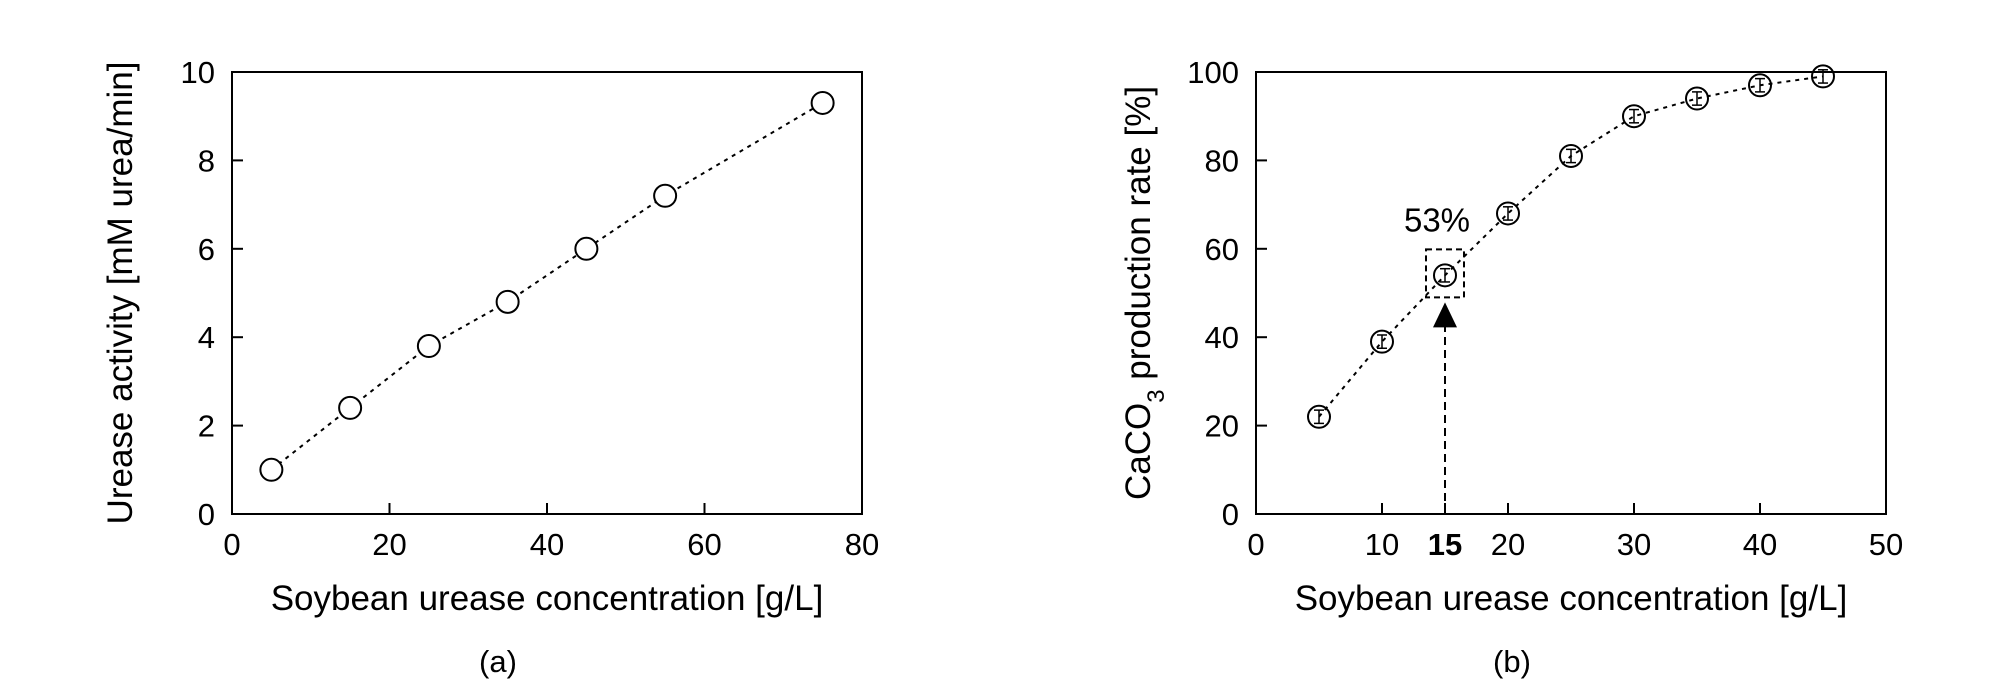 This screenshot has height=686, width=2008. Describe the element at coordinates (1222, 249) in the screenshot. I see `chart-b-y-tick-label: 60` at that location.